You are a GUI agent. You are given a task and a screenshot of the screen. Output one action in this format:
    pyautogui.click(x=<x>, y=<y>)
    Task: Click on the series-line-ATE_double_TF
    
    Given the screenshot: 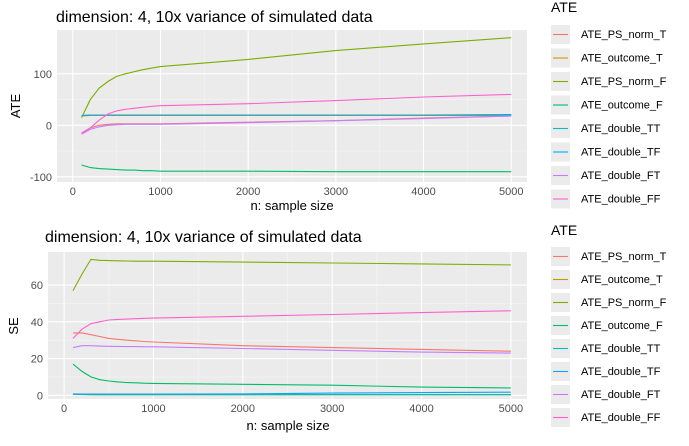 What is the action you would take?
    pyautogui.click(x=297, y=115)
    